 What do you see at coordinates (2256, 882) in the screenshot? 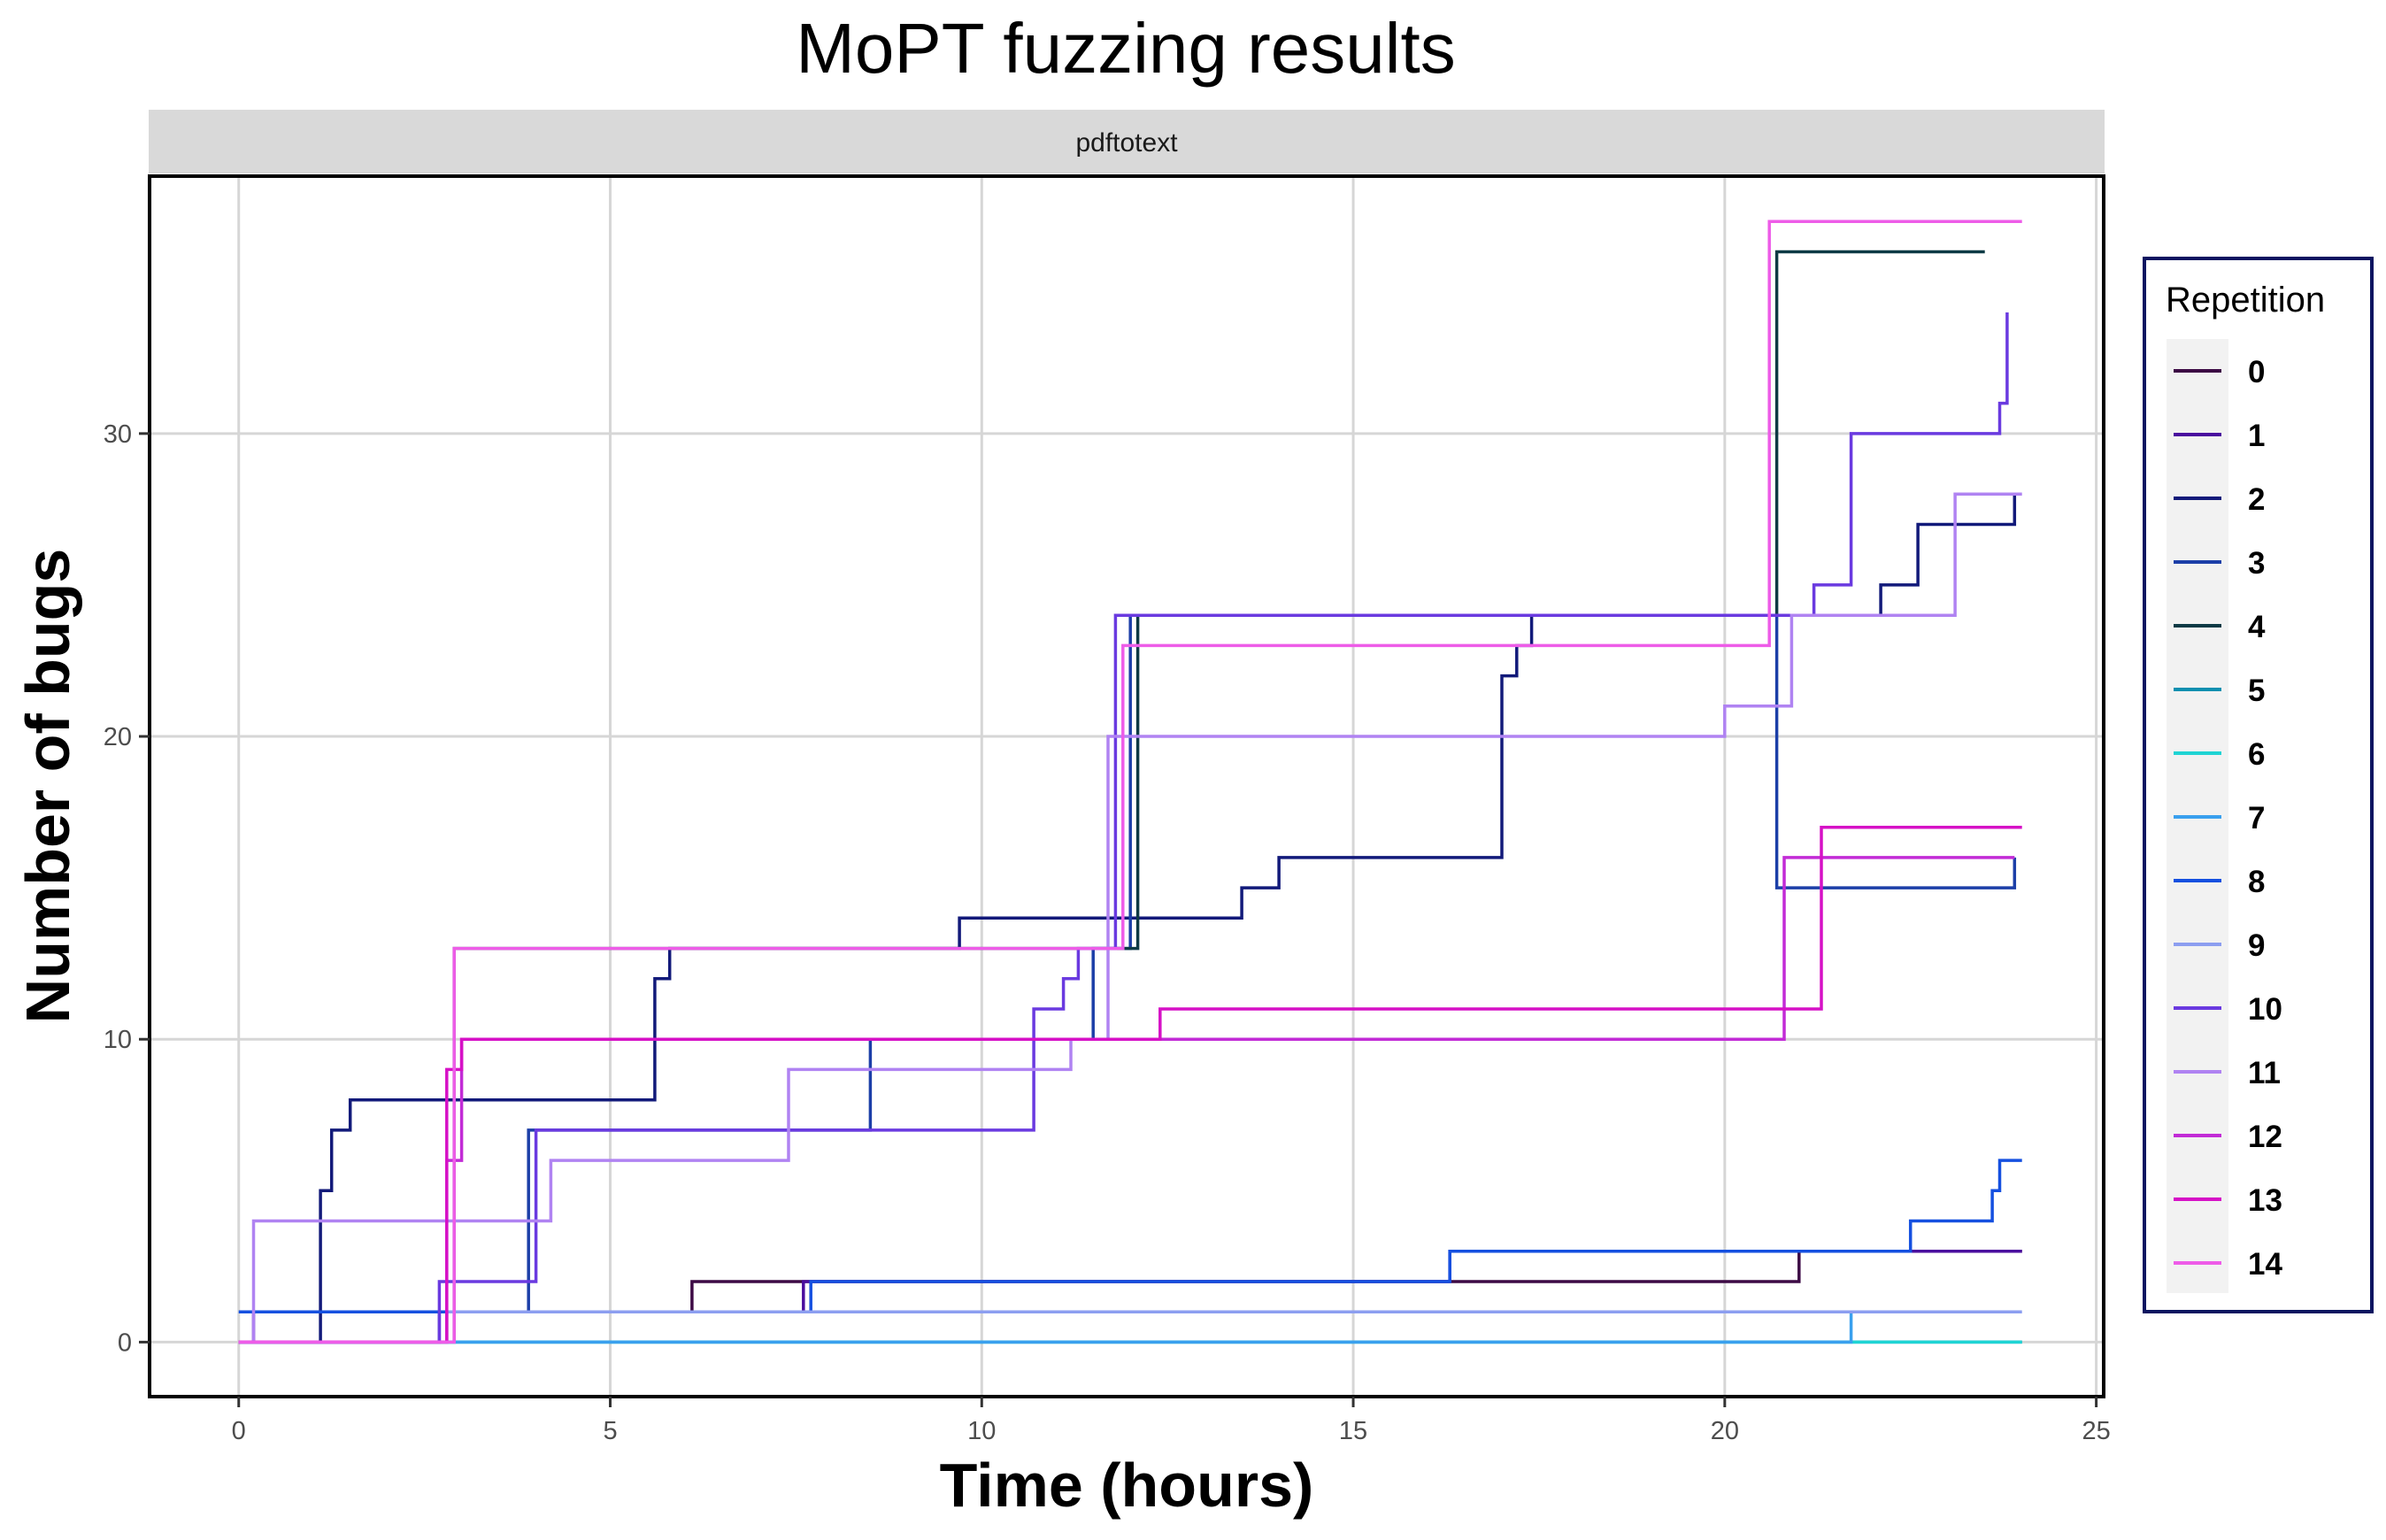
I see `legend-label-8: 8` at bounding box center [2256, 882].